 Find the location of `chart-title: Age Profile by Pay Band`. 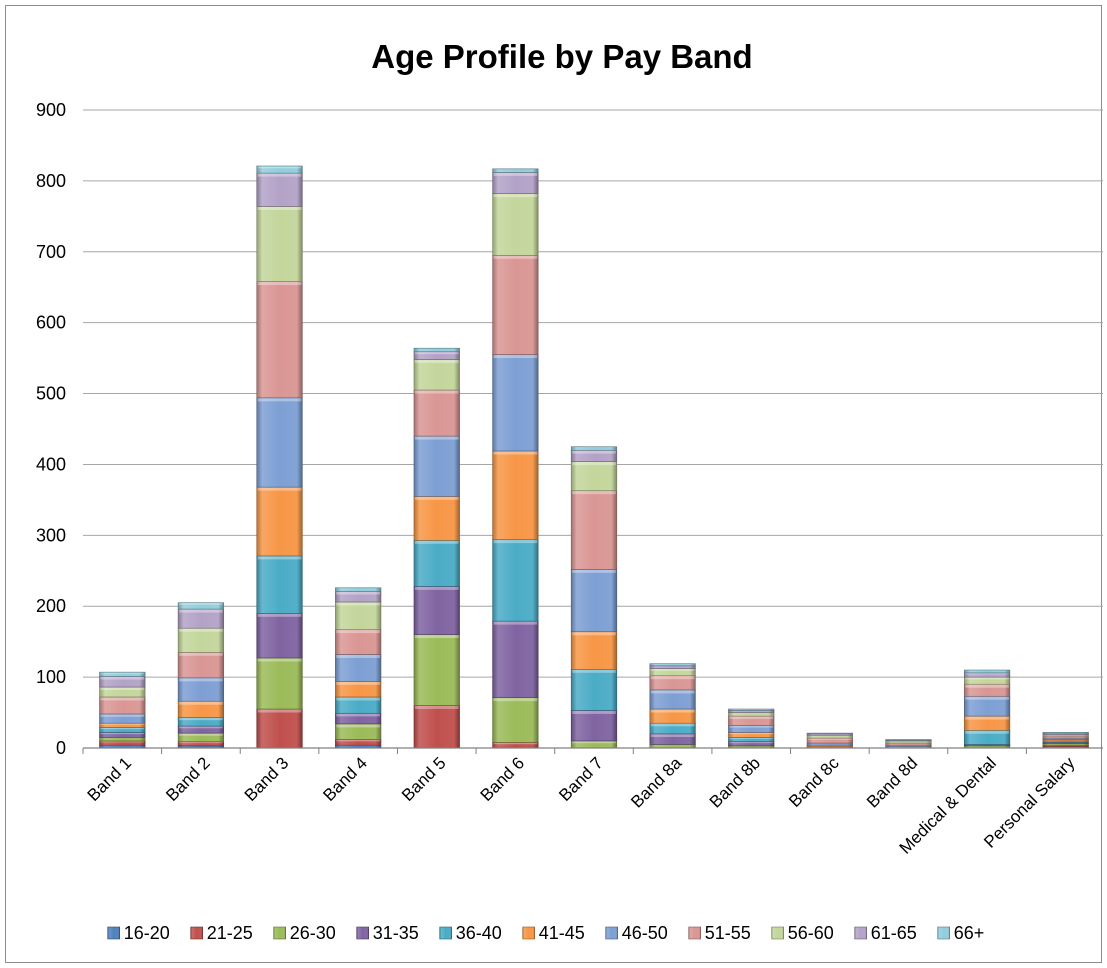

chart-title: Age Profile by Pay Band is located at coordinates (561, 56).